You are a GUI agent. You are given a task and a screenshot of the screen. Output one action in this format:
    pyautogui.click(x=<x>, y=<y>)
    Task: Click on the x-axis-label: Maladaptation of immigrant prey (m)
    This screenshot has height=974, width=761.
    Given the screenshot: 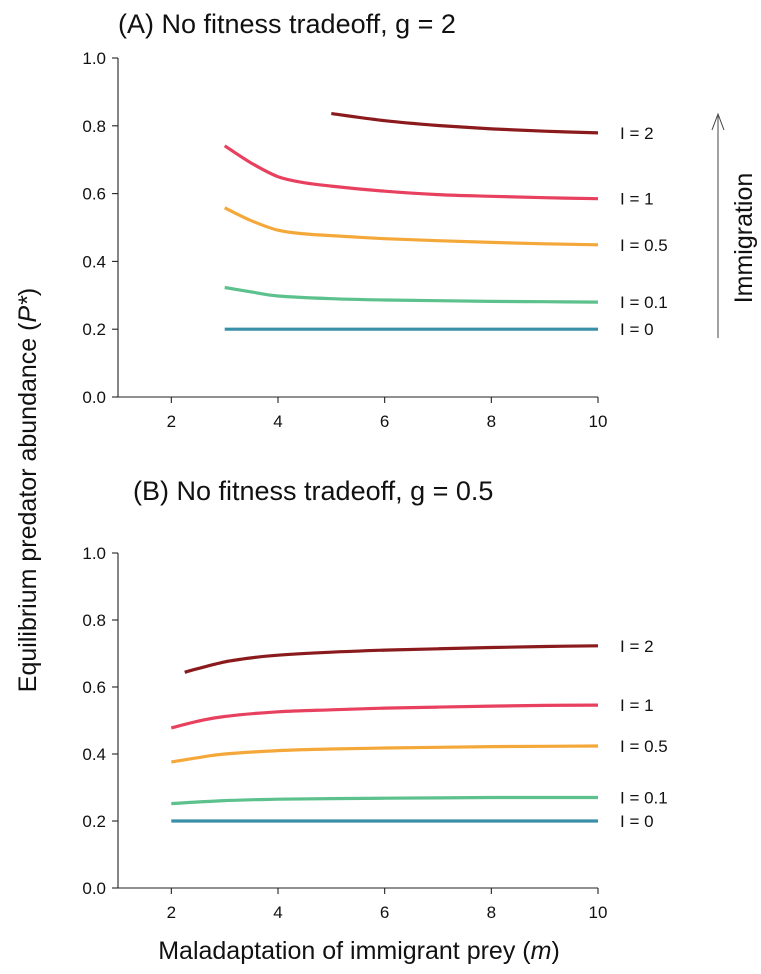 What is the action you would take?
    pyautogui.click(x=359, y=951)
    